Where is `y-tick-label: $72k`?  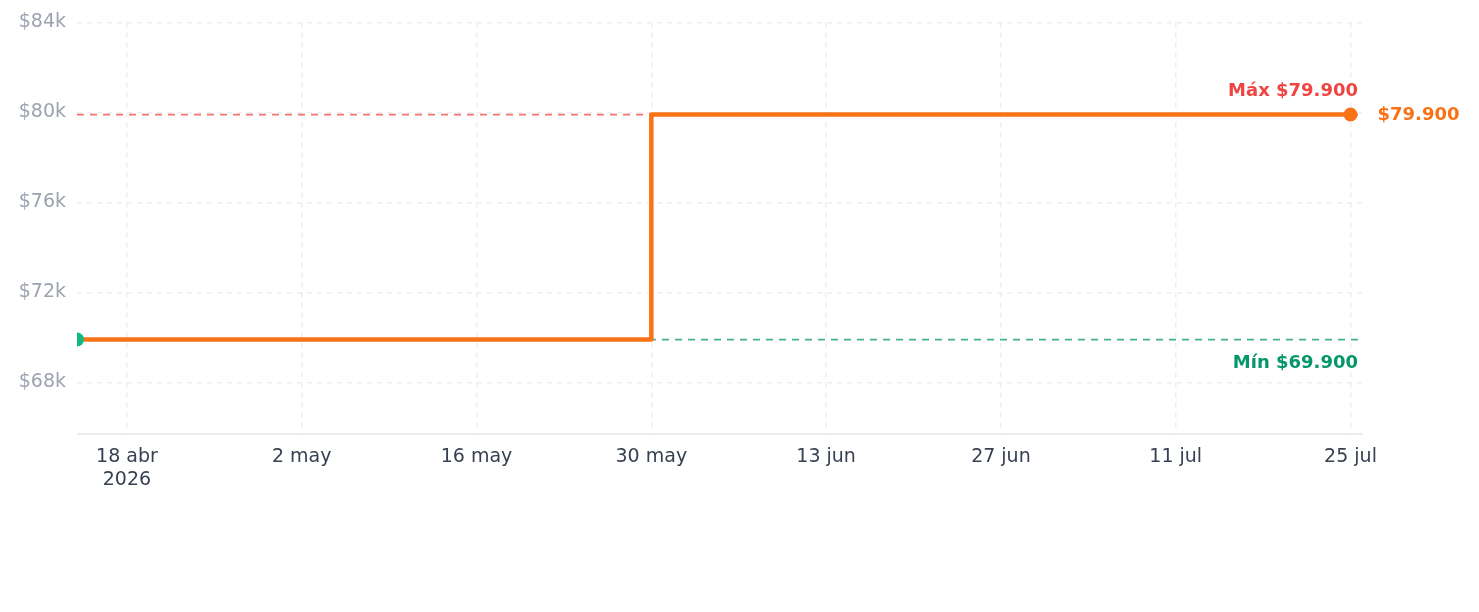 y-tick-label: $72k is located at coordinates (42, 290).